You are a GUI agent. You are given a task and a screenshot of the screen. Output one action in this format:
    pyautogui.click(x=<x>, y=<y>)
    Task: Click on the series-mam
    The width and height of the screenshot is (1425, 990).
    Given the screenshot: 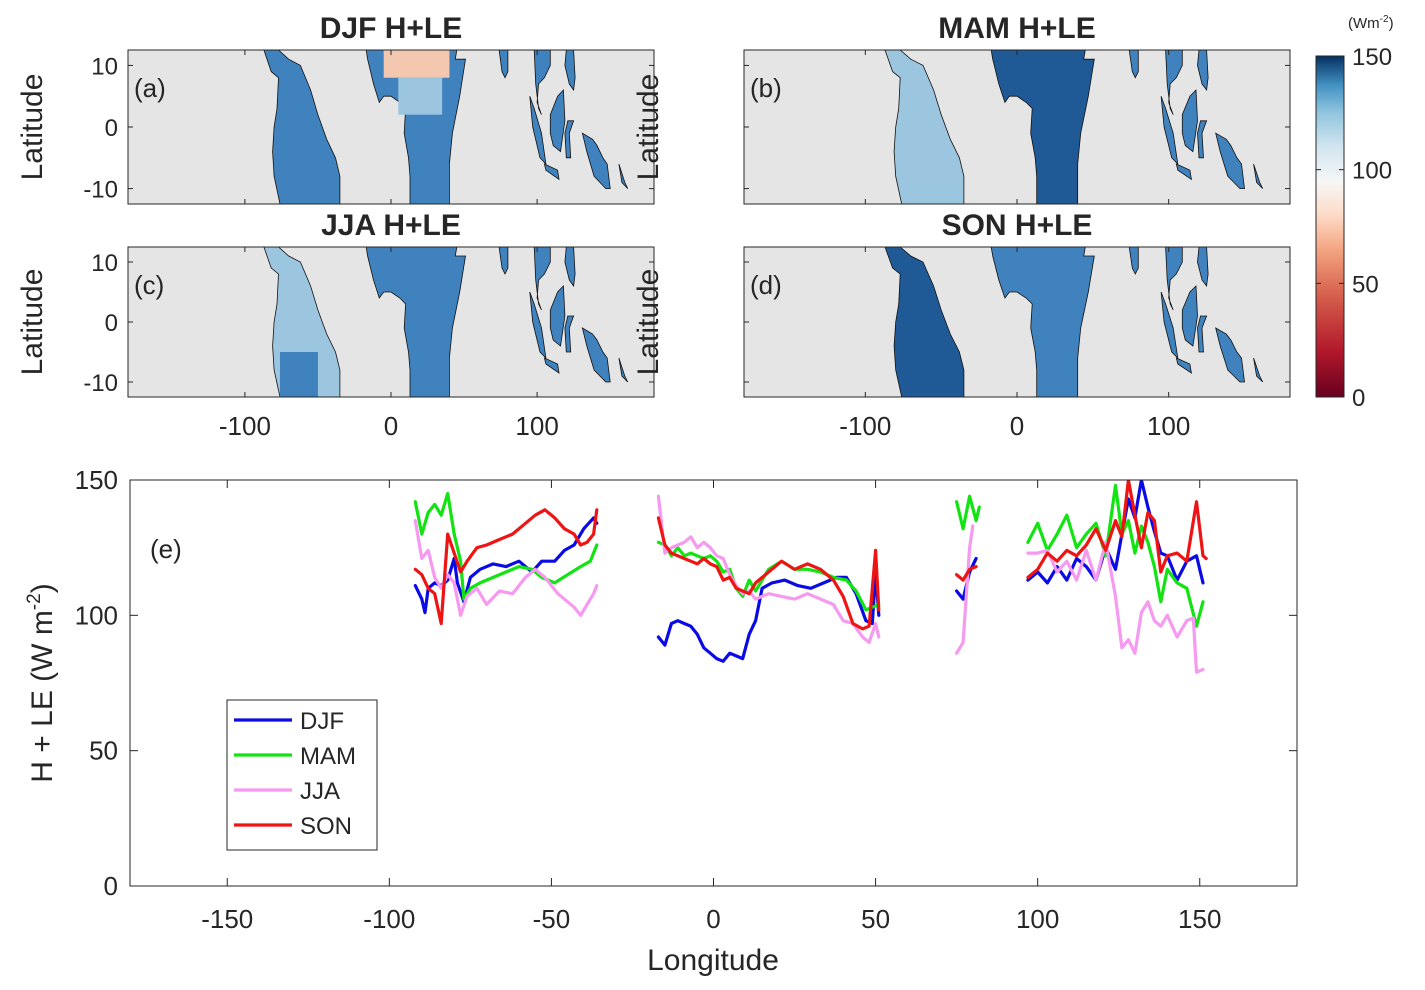 What is the action you would take?
    pyautogui.click(x=809, y=555)
    